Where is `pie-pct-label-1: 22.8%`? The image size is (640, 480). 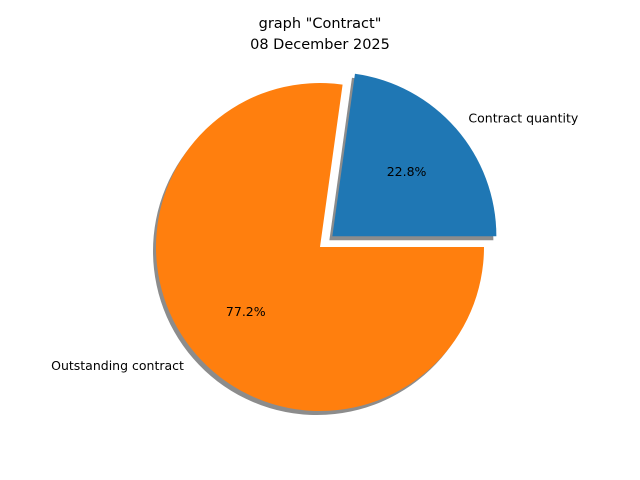
pie-pct-label-1: 22.8% is located at coordinates (407, 171).